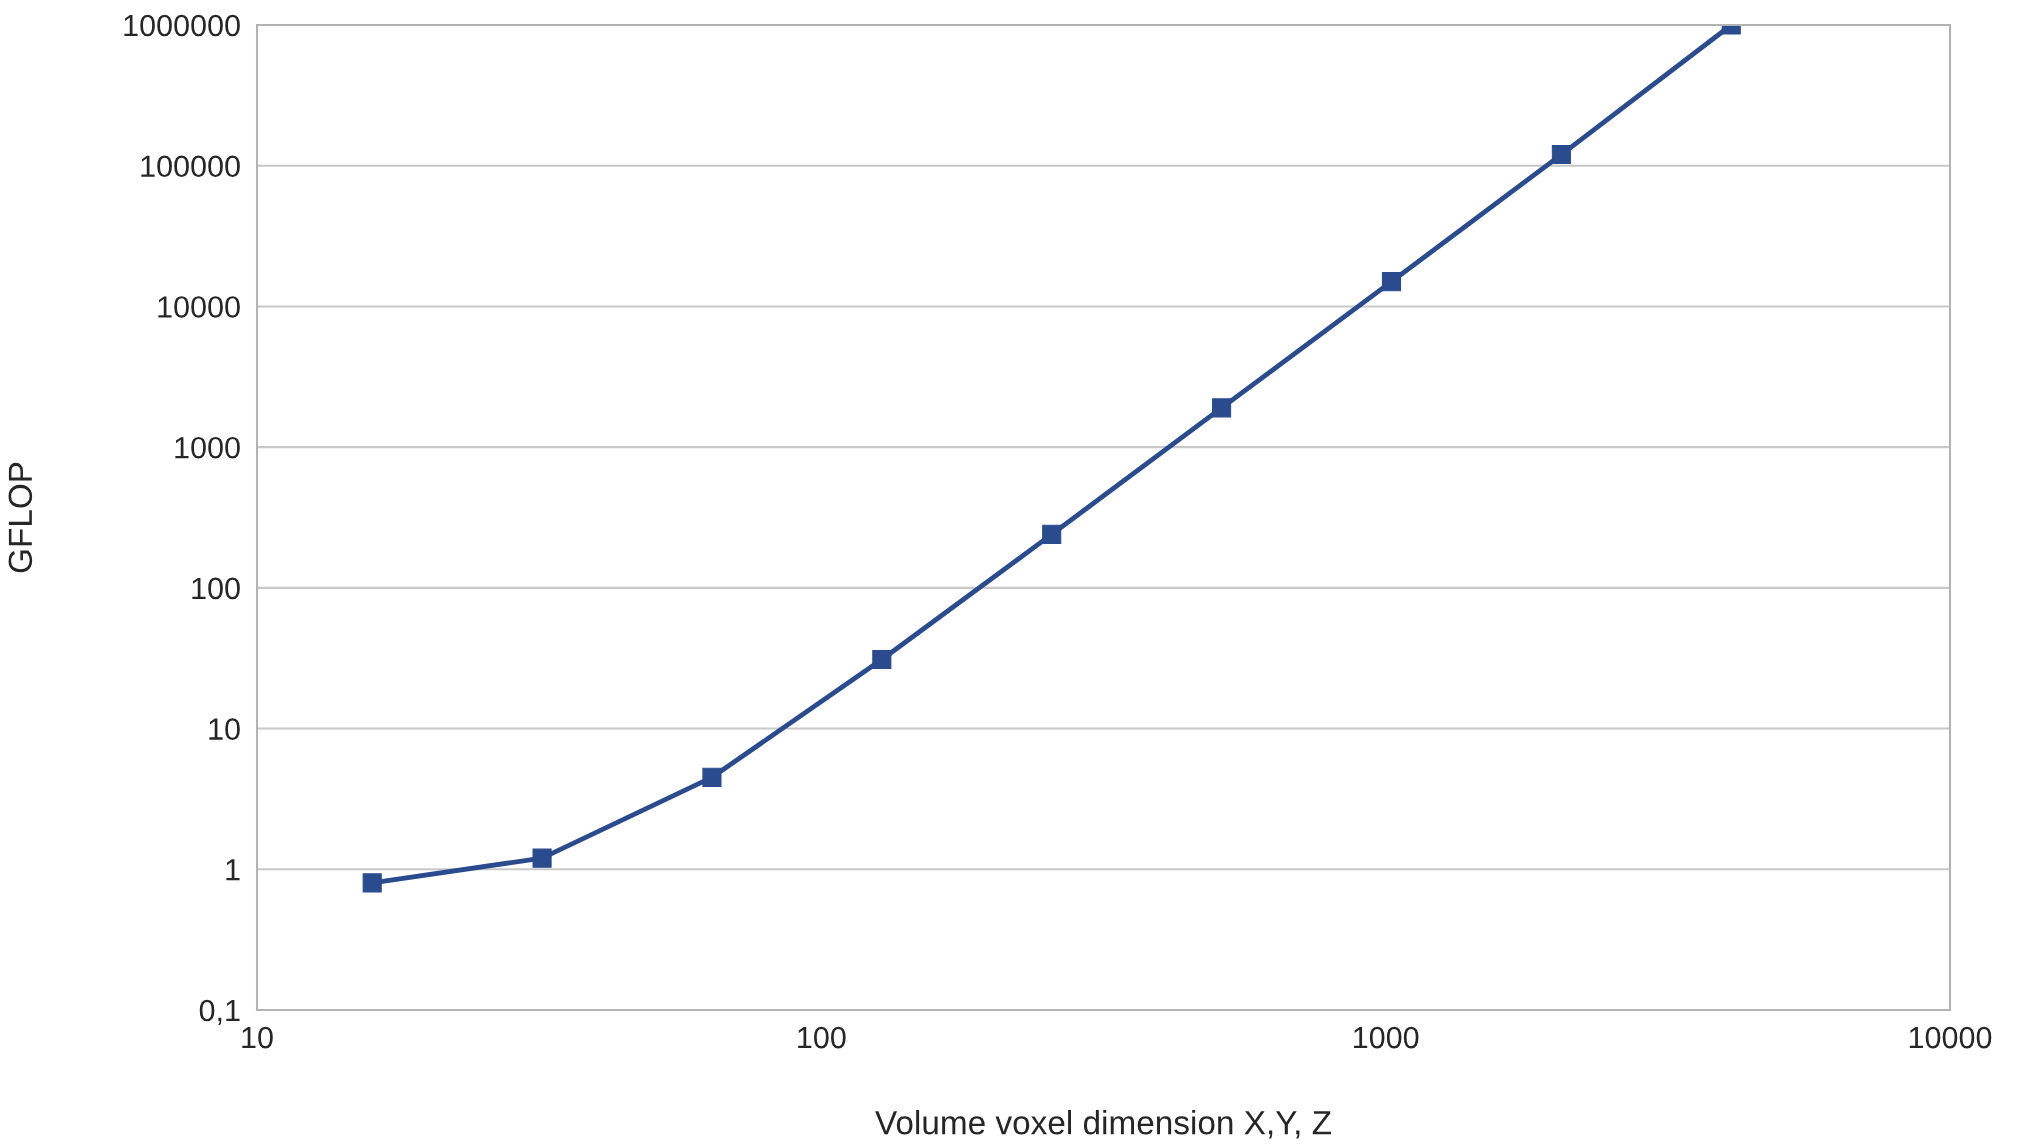 Image resolution: width=2022 pixels, height=1146 pixels. Describe the element at coordinates (257, 1037) in the screenshot. I see `x-tick-label: 10` at that location.